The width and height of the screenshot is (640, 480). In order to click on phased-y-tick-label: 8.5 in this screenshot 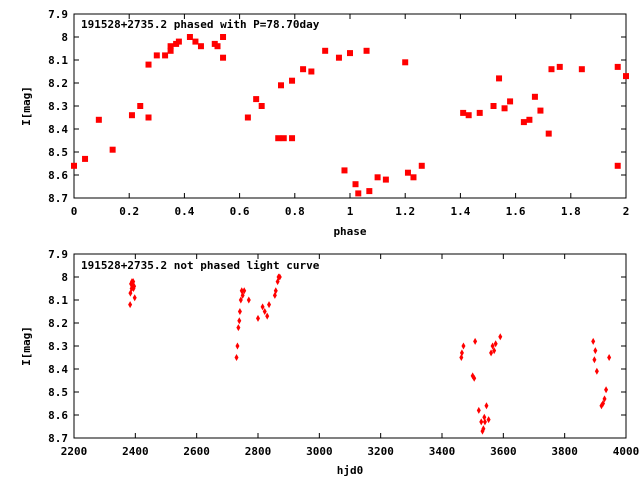, I will do `click(58, 152)`.